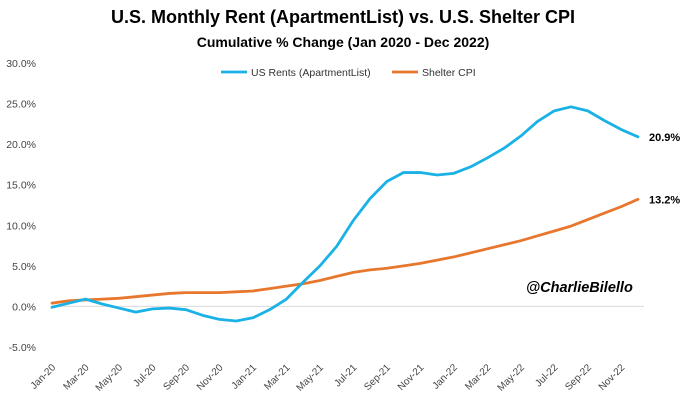 The height and width of the screenshot is (400, 686). Describe the element at coordinates (377, 377) in the screenshot. I see `x-tick-label: Sep-21` at that location.